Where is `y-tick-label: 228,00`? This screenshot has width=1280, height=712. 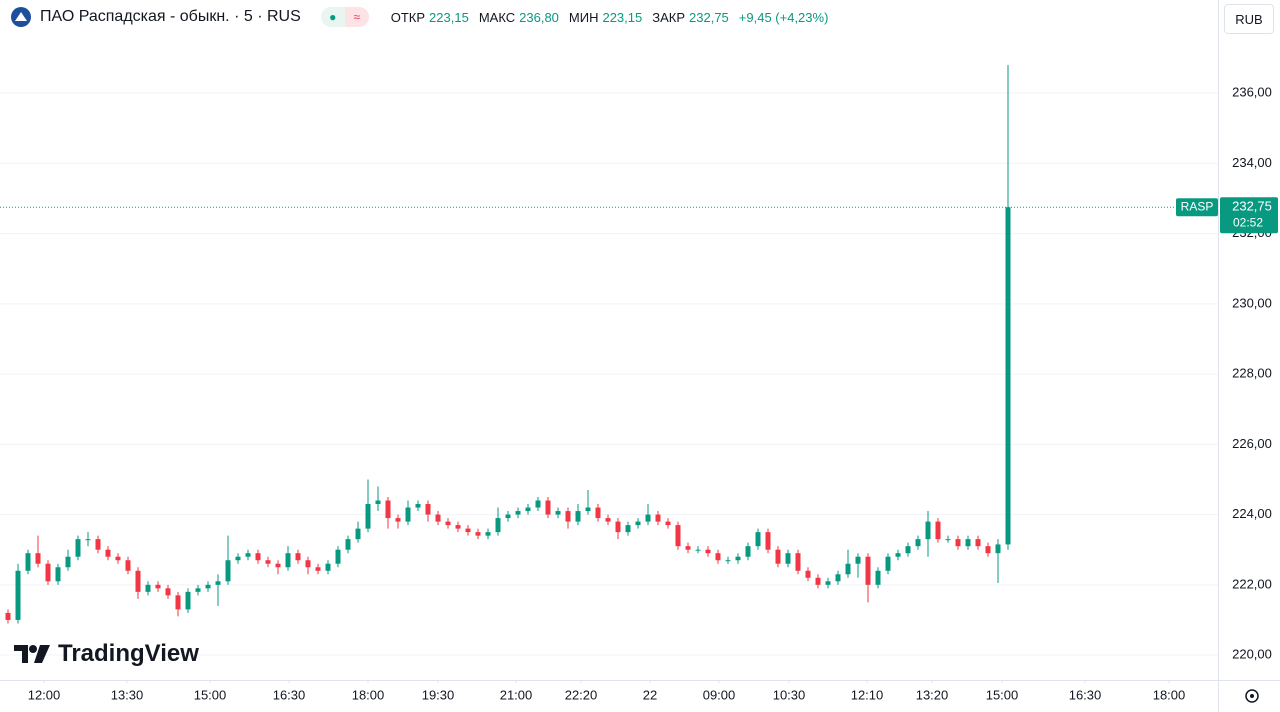
y-tick-label: 228,00 is located at coordinates (1252, 373).